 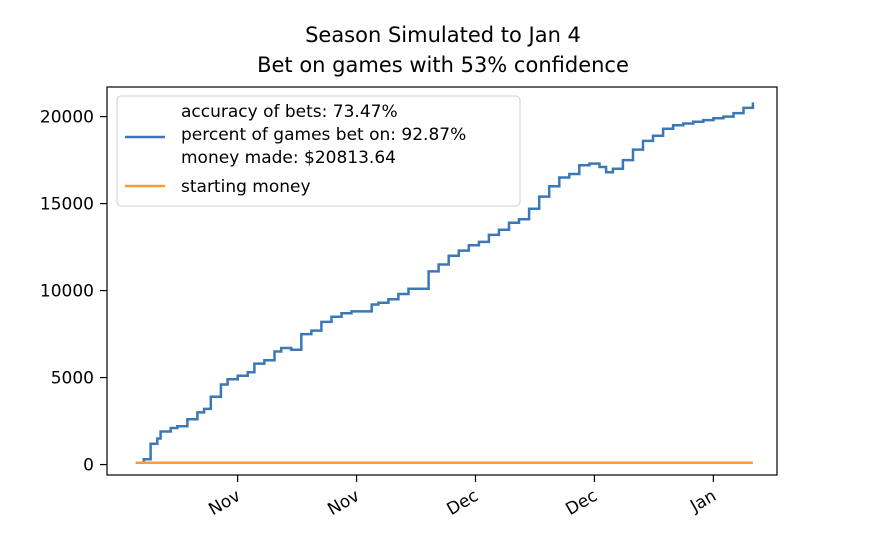 What do you see at coordinates (288, 158) in the screenshot?
I see `legend-label-money-made: money made: $20813.64` at bounding box center [288, 158].